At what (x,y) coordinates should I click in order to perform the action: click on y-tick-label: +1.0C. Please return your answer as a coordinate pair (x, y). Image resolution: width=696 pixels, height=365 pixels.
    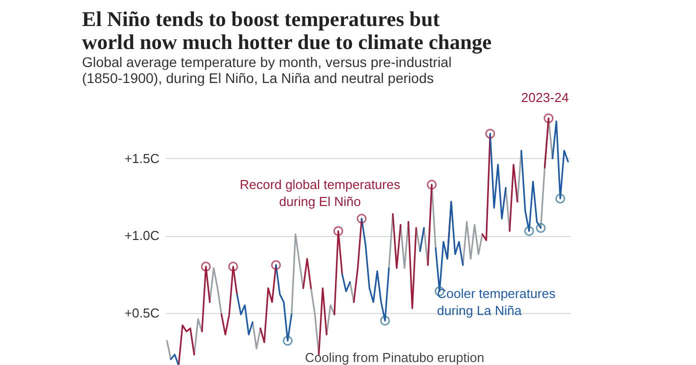
    Looking at the image, I should click on (142, 236).